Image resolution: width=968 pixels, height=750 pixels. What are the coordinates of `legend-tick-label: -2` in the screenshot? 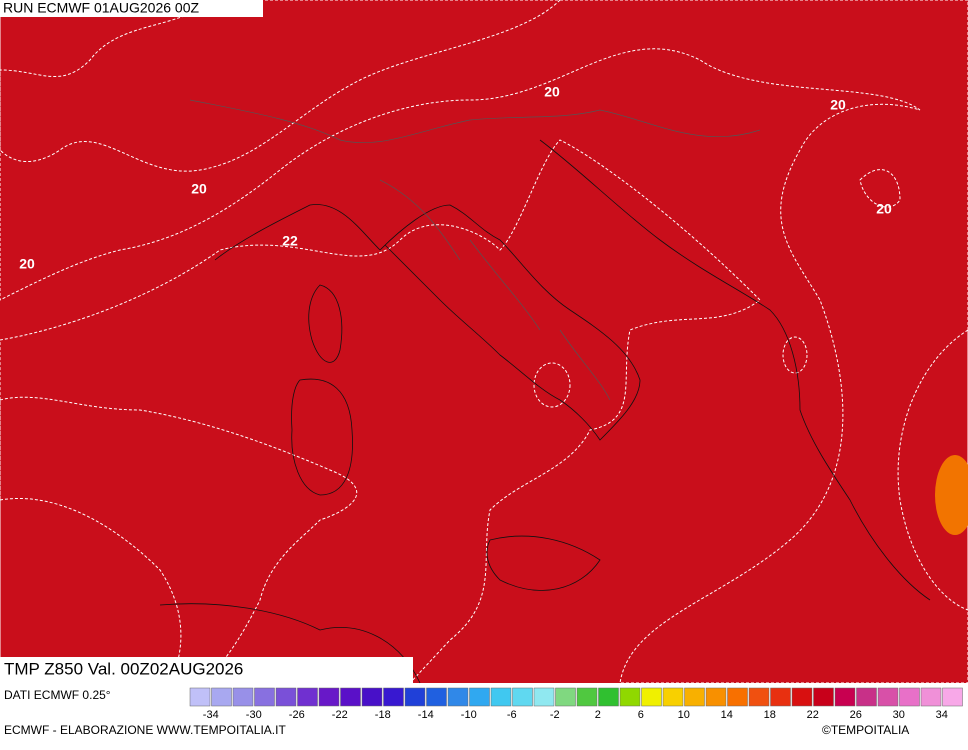 It's located at (555, 715).